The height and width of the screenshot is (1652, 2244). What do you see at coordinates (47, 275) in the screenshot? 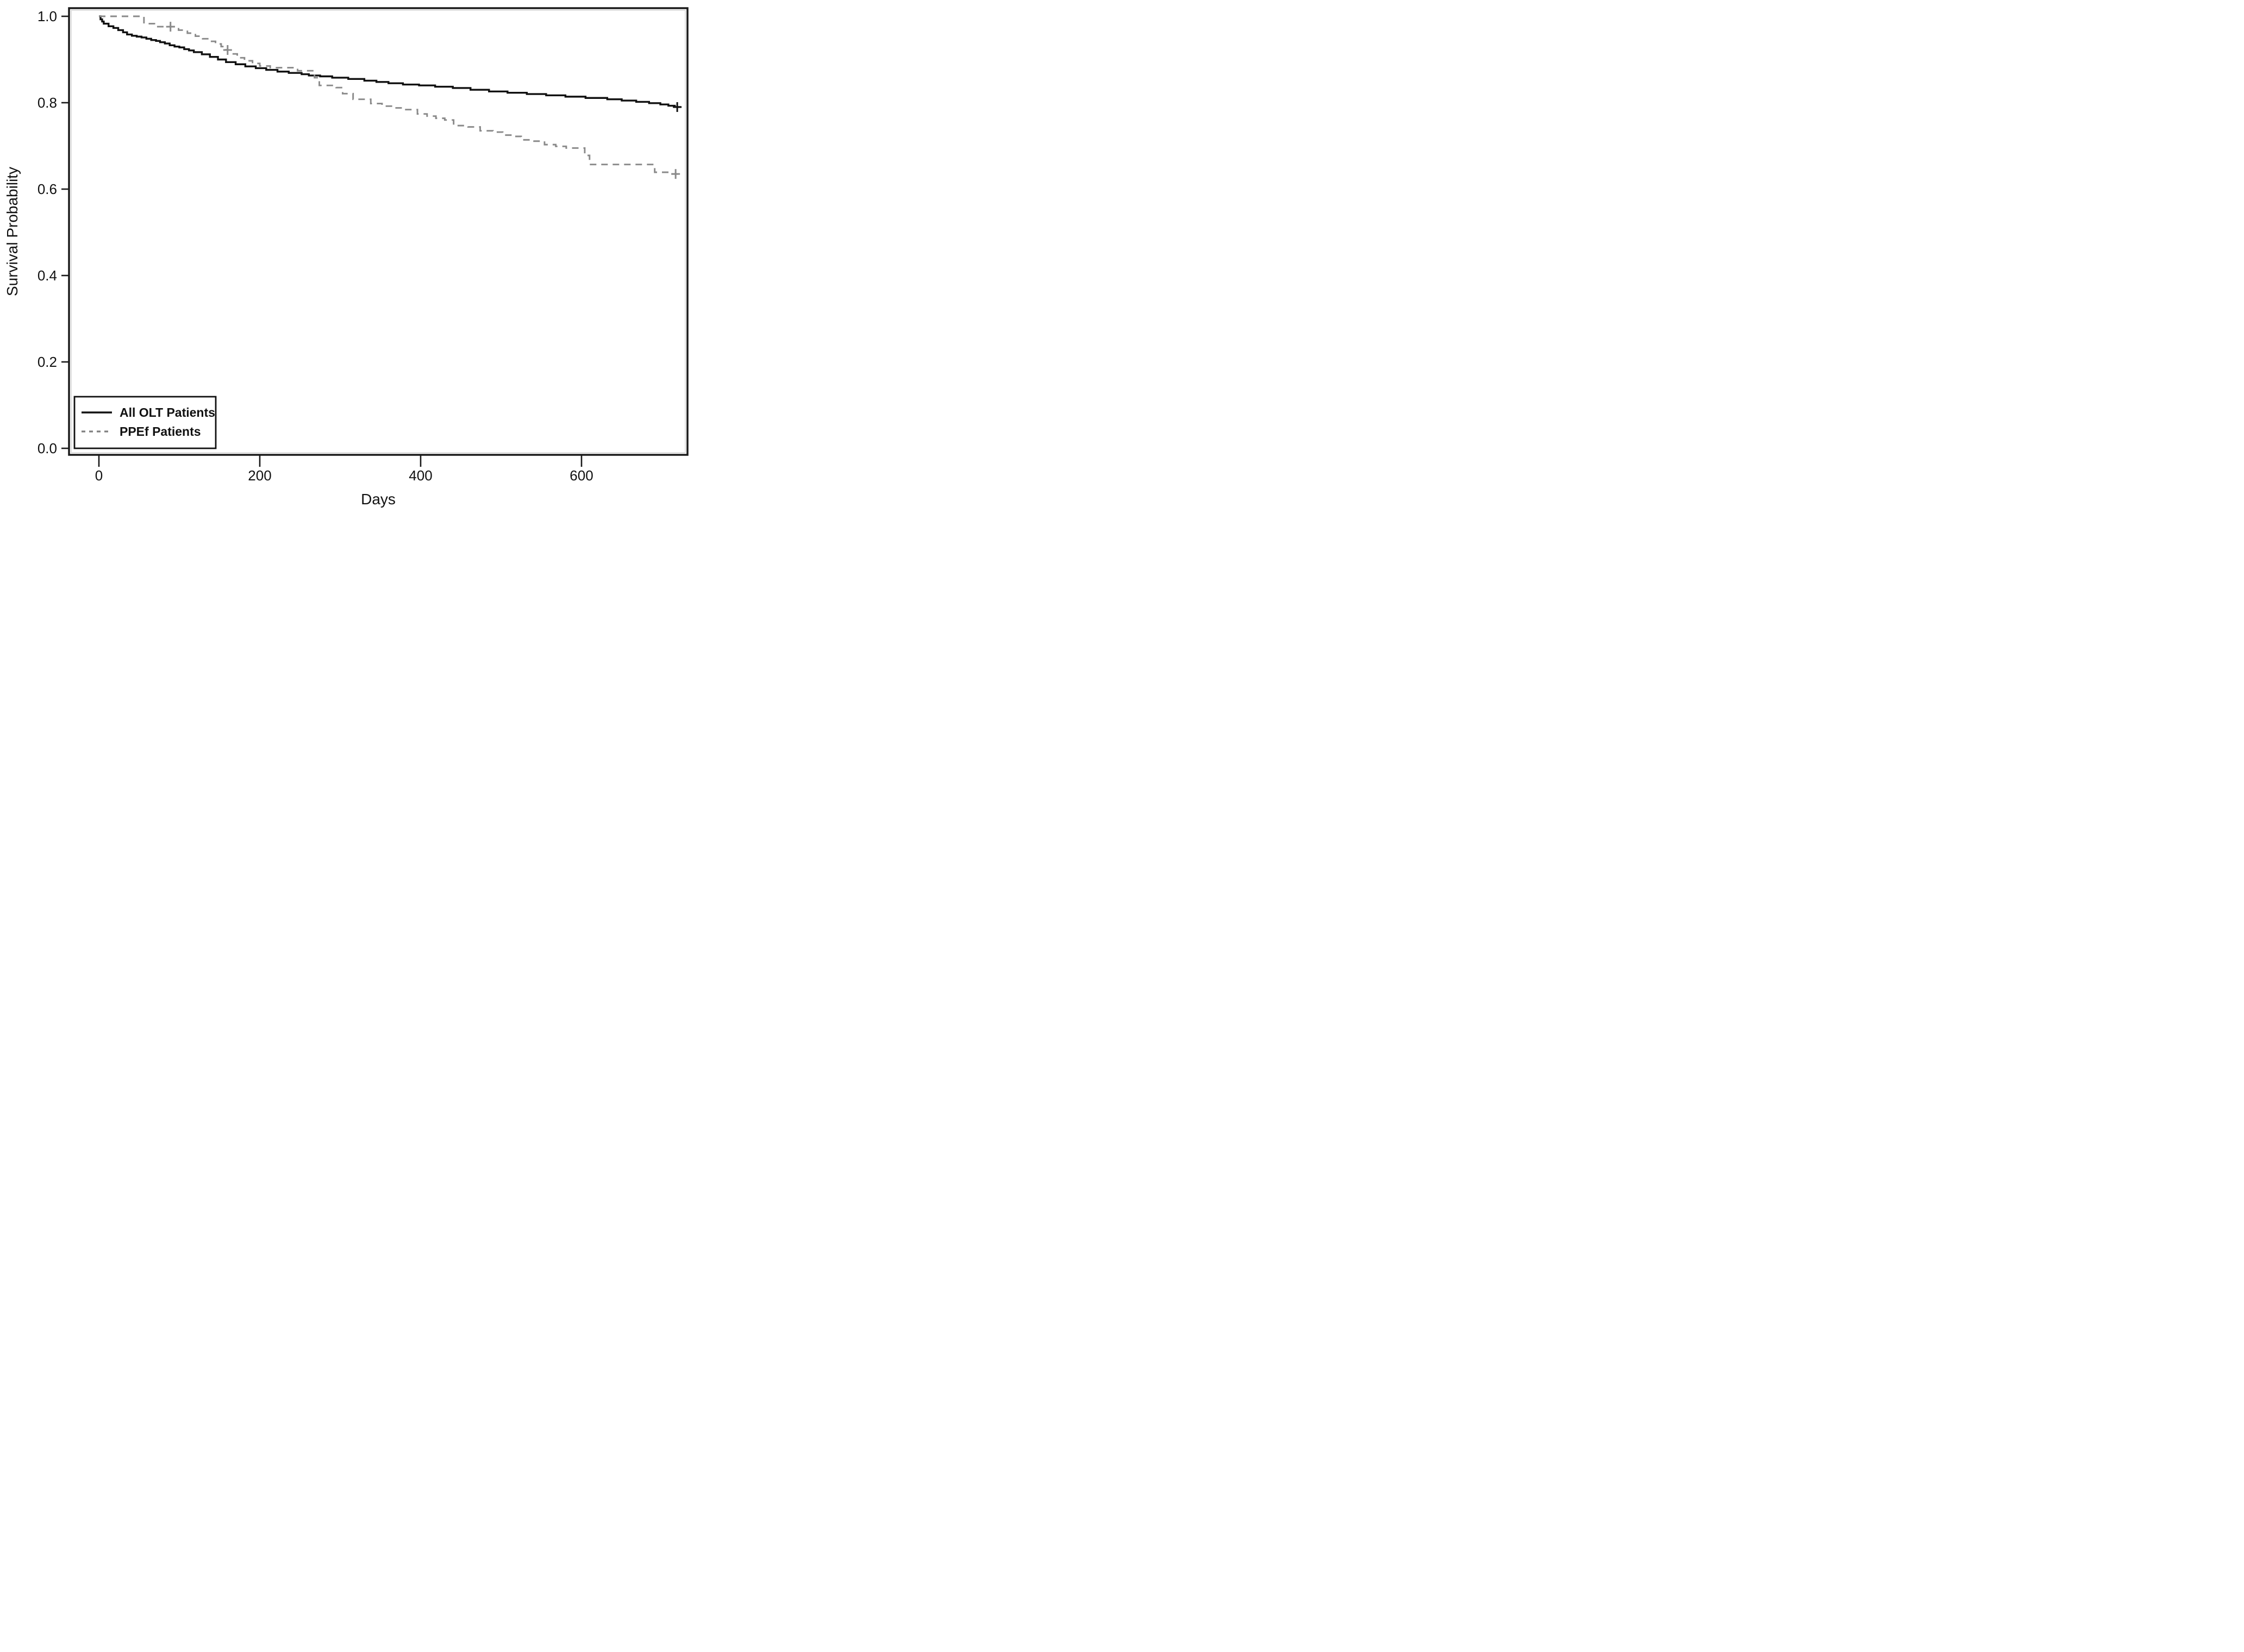
I see `y-tick-label: 0.4` at bounding box center [47, 275].